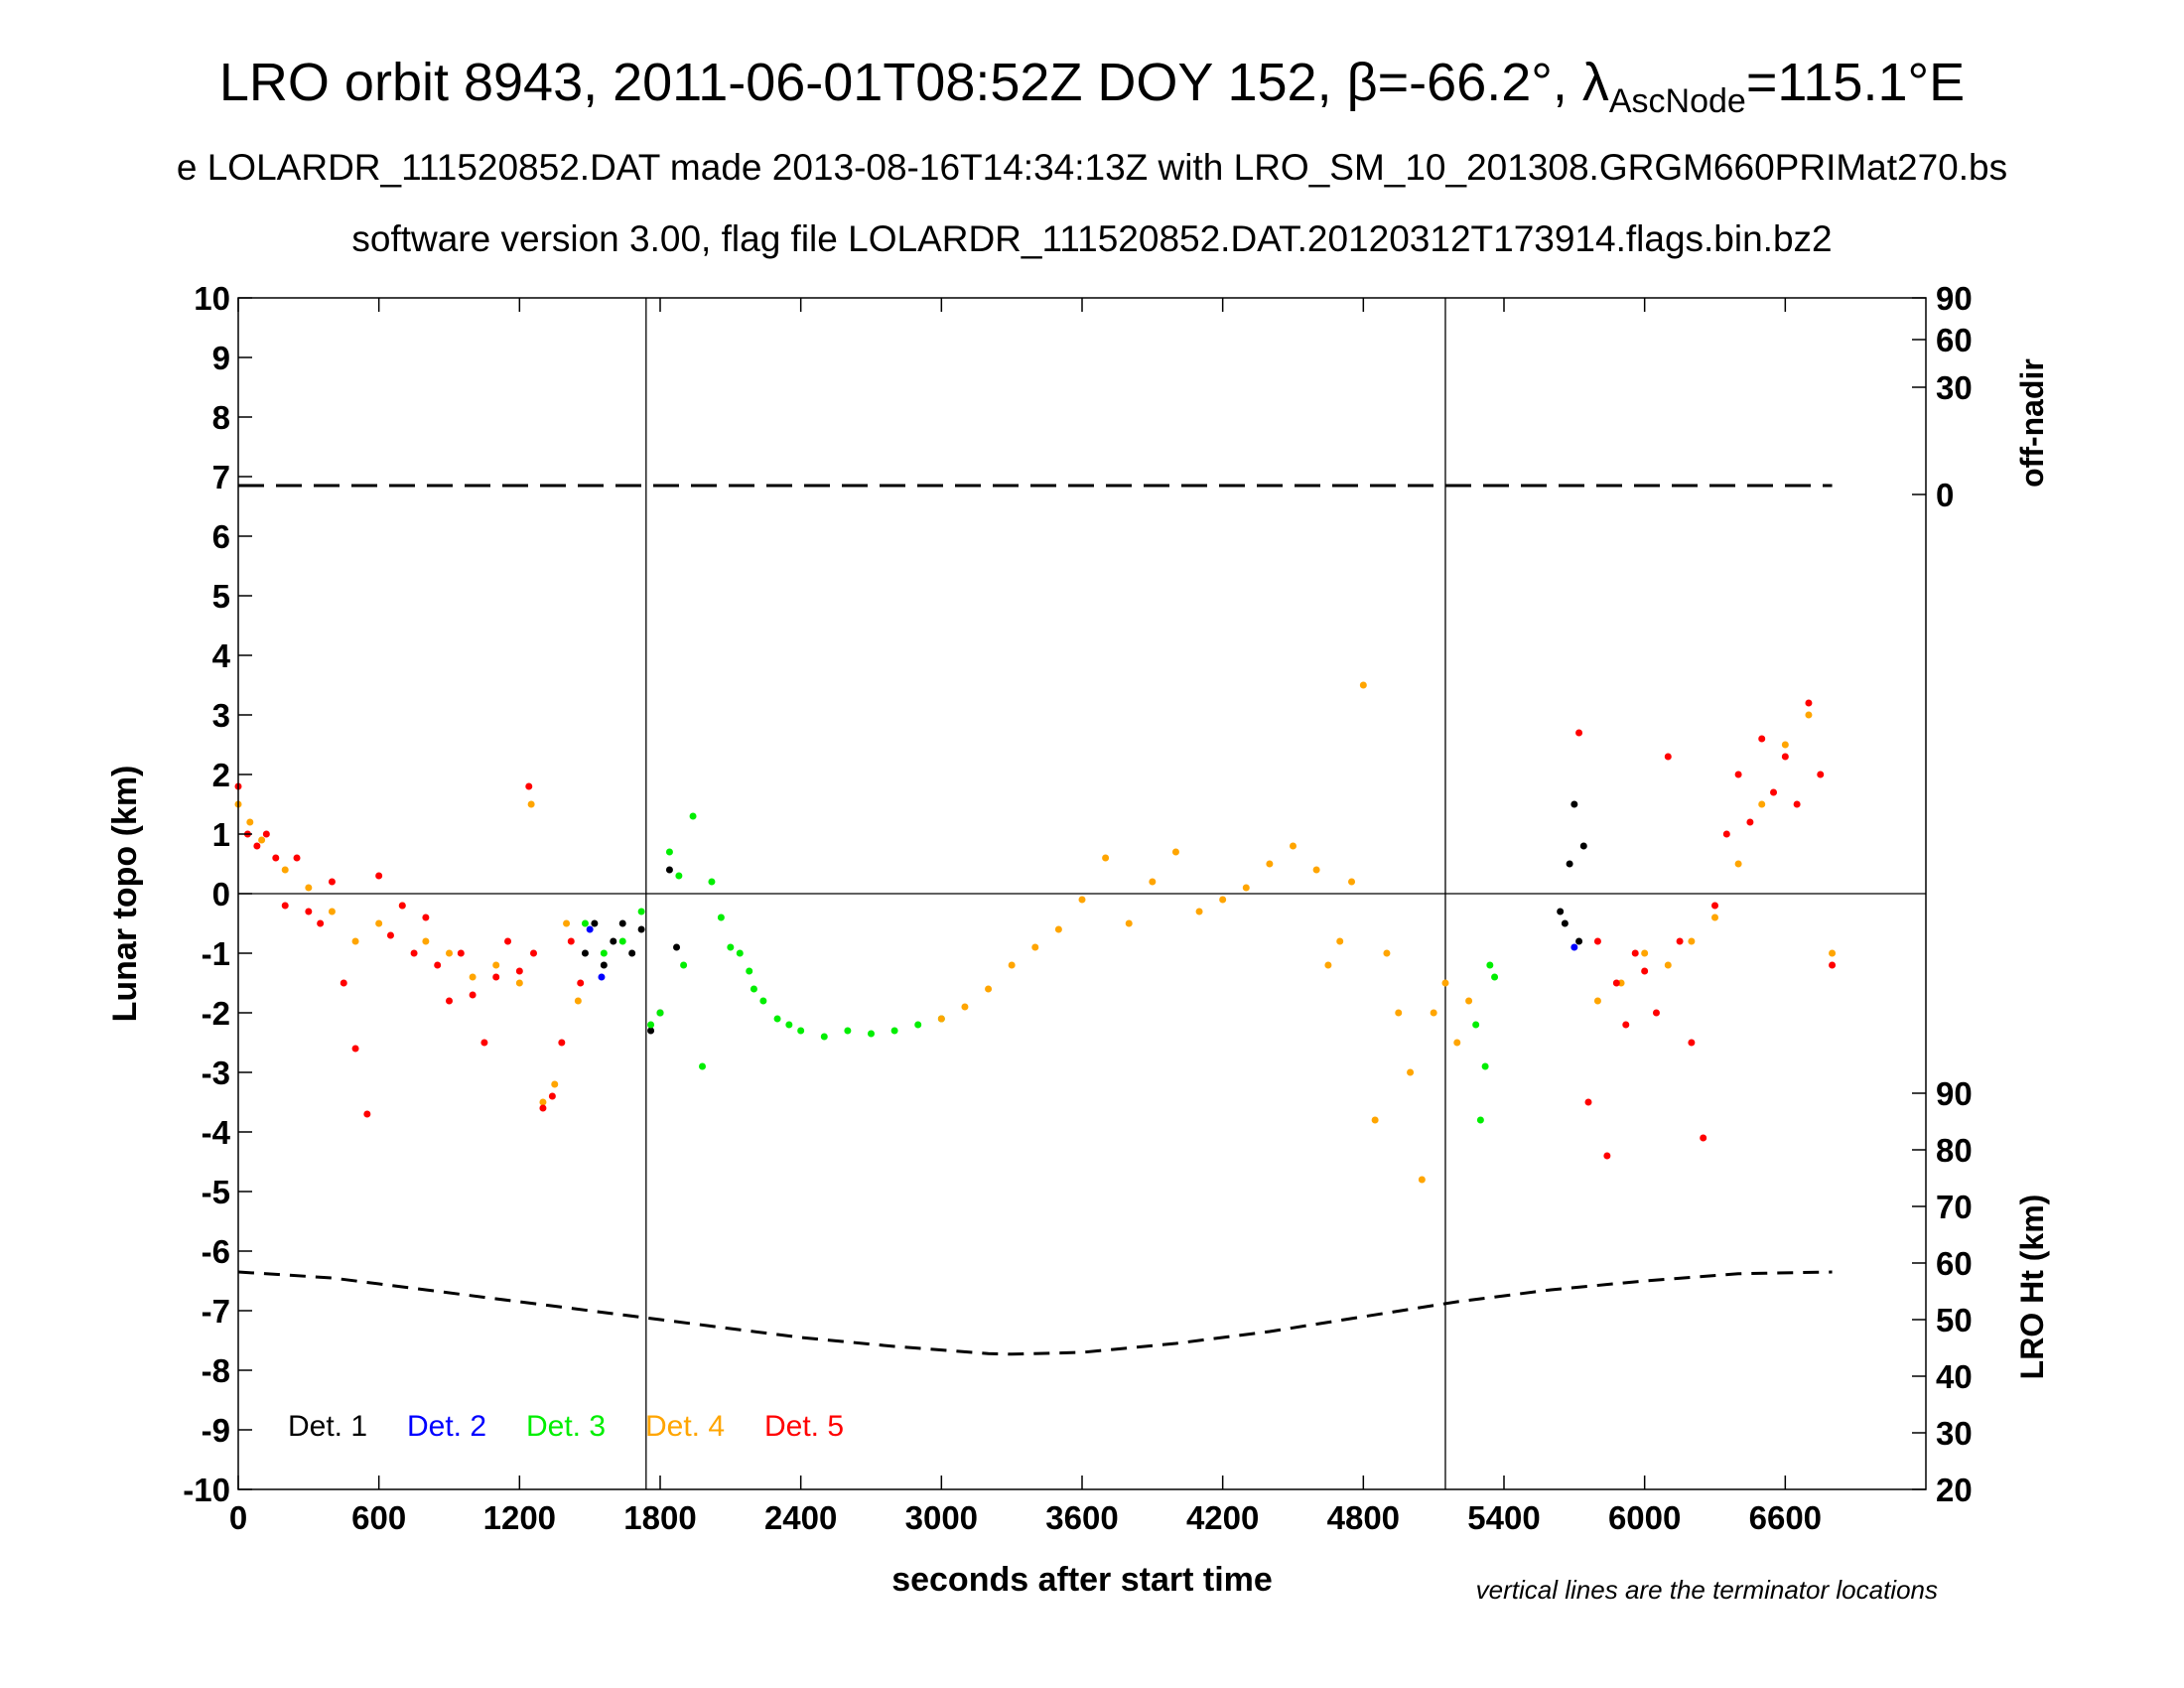 This screenshot has height=1688, width=2184. What do you see at coordinates (216, 1132) in the screenshot?
I see `y-tick-label: -4` at bounding box center [216, 1132].